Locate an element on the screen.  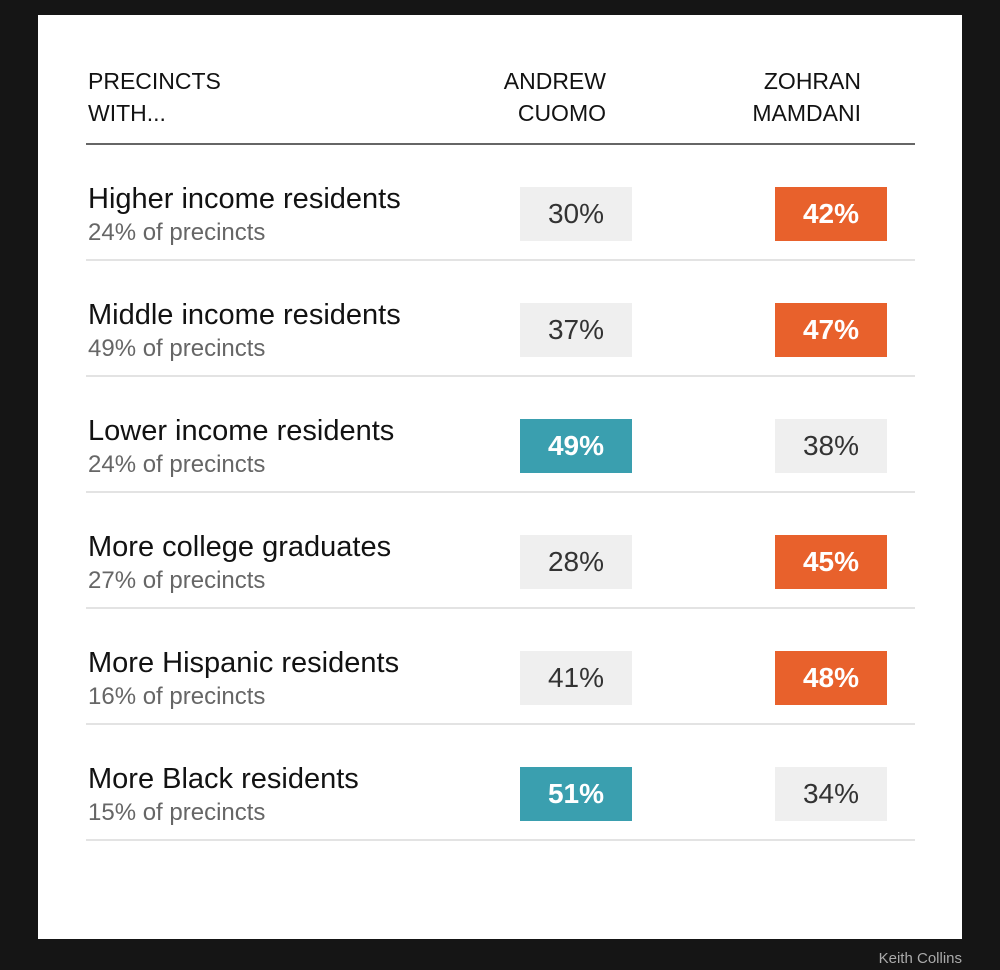
row-label: More Hispanic residents is located at coordinates (244, 663).